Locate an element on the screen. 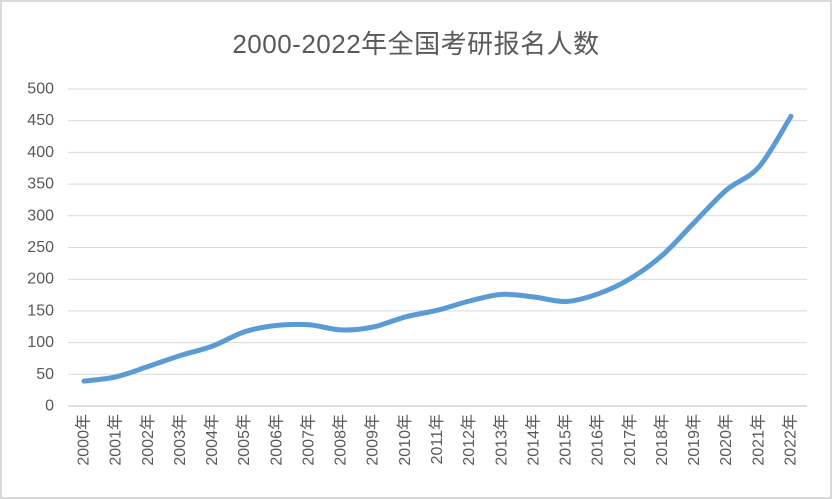  y-axis-tick-label: 250 is located at coordinates (40, 247).